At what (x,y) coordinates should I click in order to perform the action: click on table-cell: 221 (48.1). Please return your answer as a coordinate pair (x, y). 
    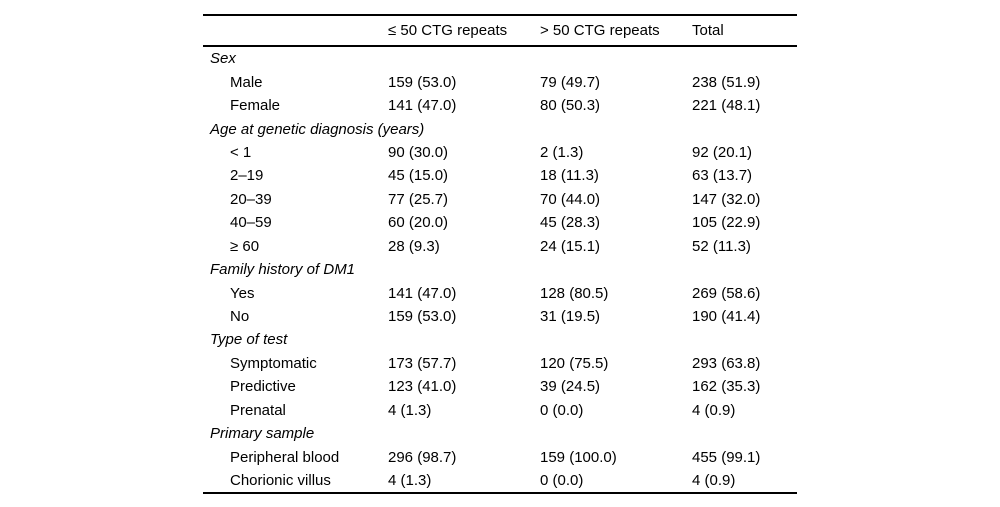
    Looking at the image, I should click on (726, 106).